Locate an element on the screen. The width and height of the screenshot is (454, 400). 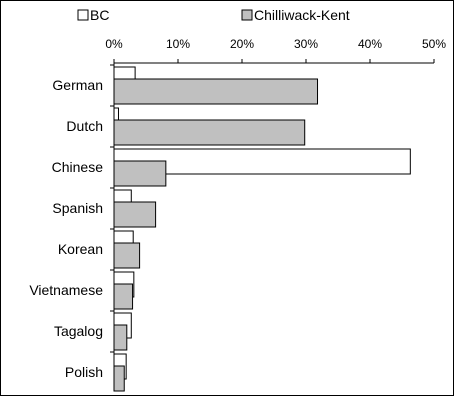
category-label: Tagalog is located at coordinates (78, 331).